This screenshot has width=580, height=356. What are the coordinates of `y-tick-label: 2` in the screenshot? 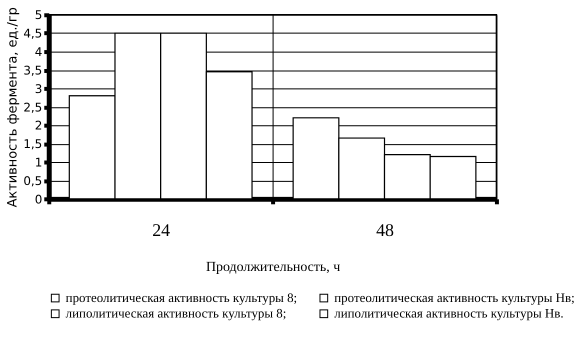 It's located at (38, 125).